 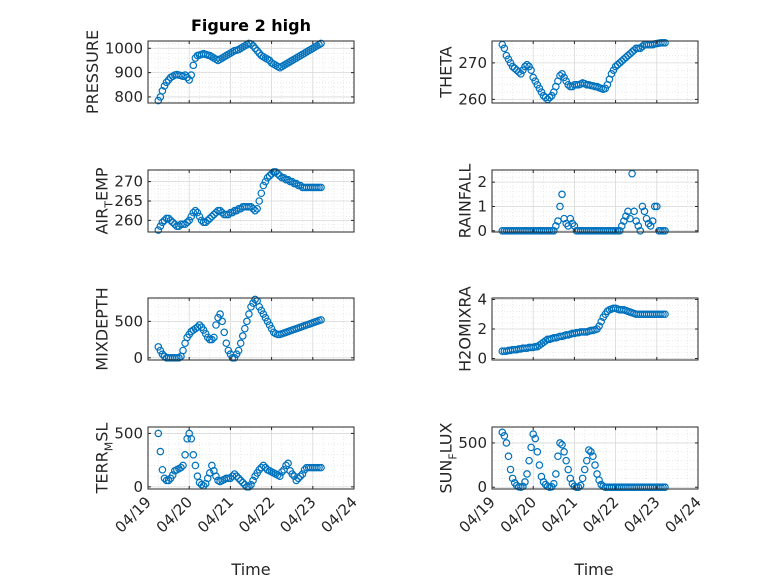 What do you see at coordinates (446, 477) in the screenshot?
I see `y-axis-label-main: SUN` at bounding box center [446, 477].